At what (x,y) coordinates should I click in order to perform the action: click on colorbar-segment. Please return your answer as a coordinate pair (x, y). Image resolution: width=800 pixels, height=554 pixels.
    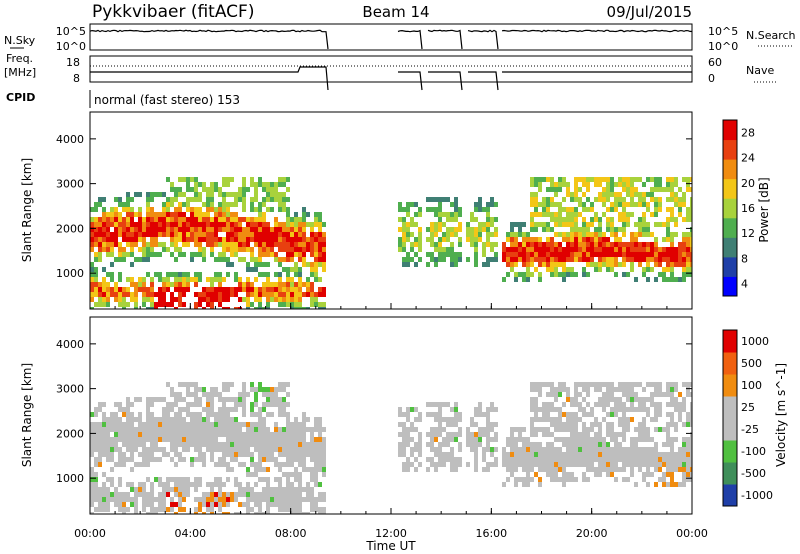
    Looking at the image, I should click on (730, 188).